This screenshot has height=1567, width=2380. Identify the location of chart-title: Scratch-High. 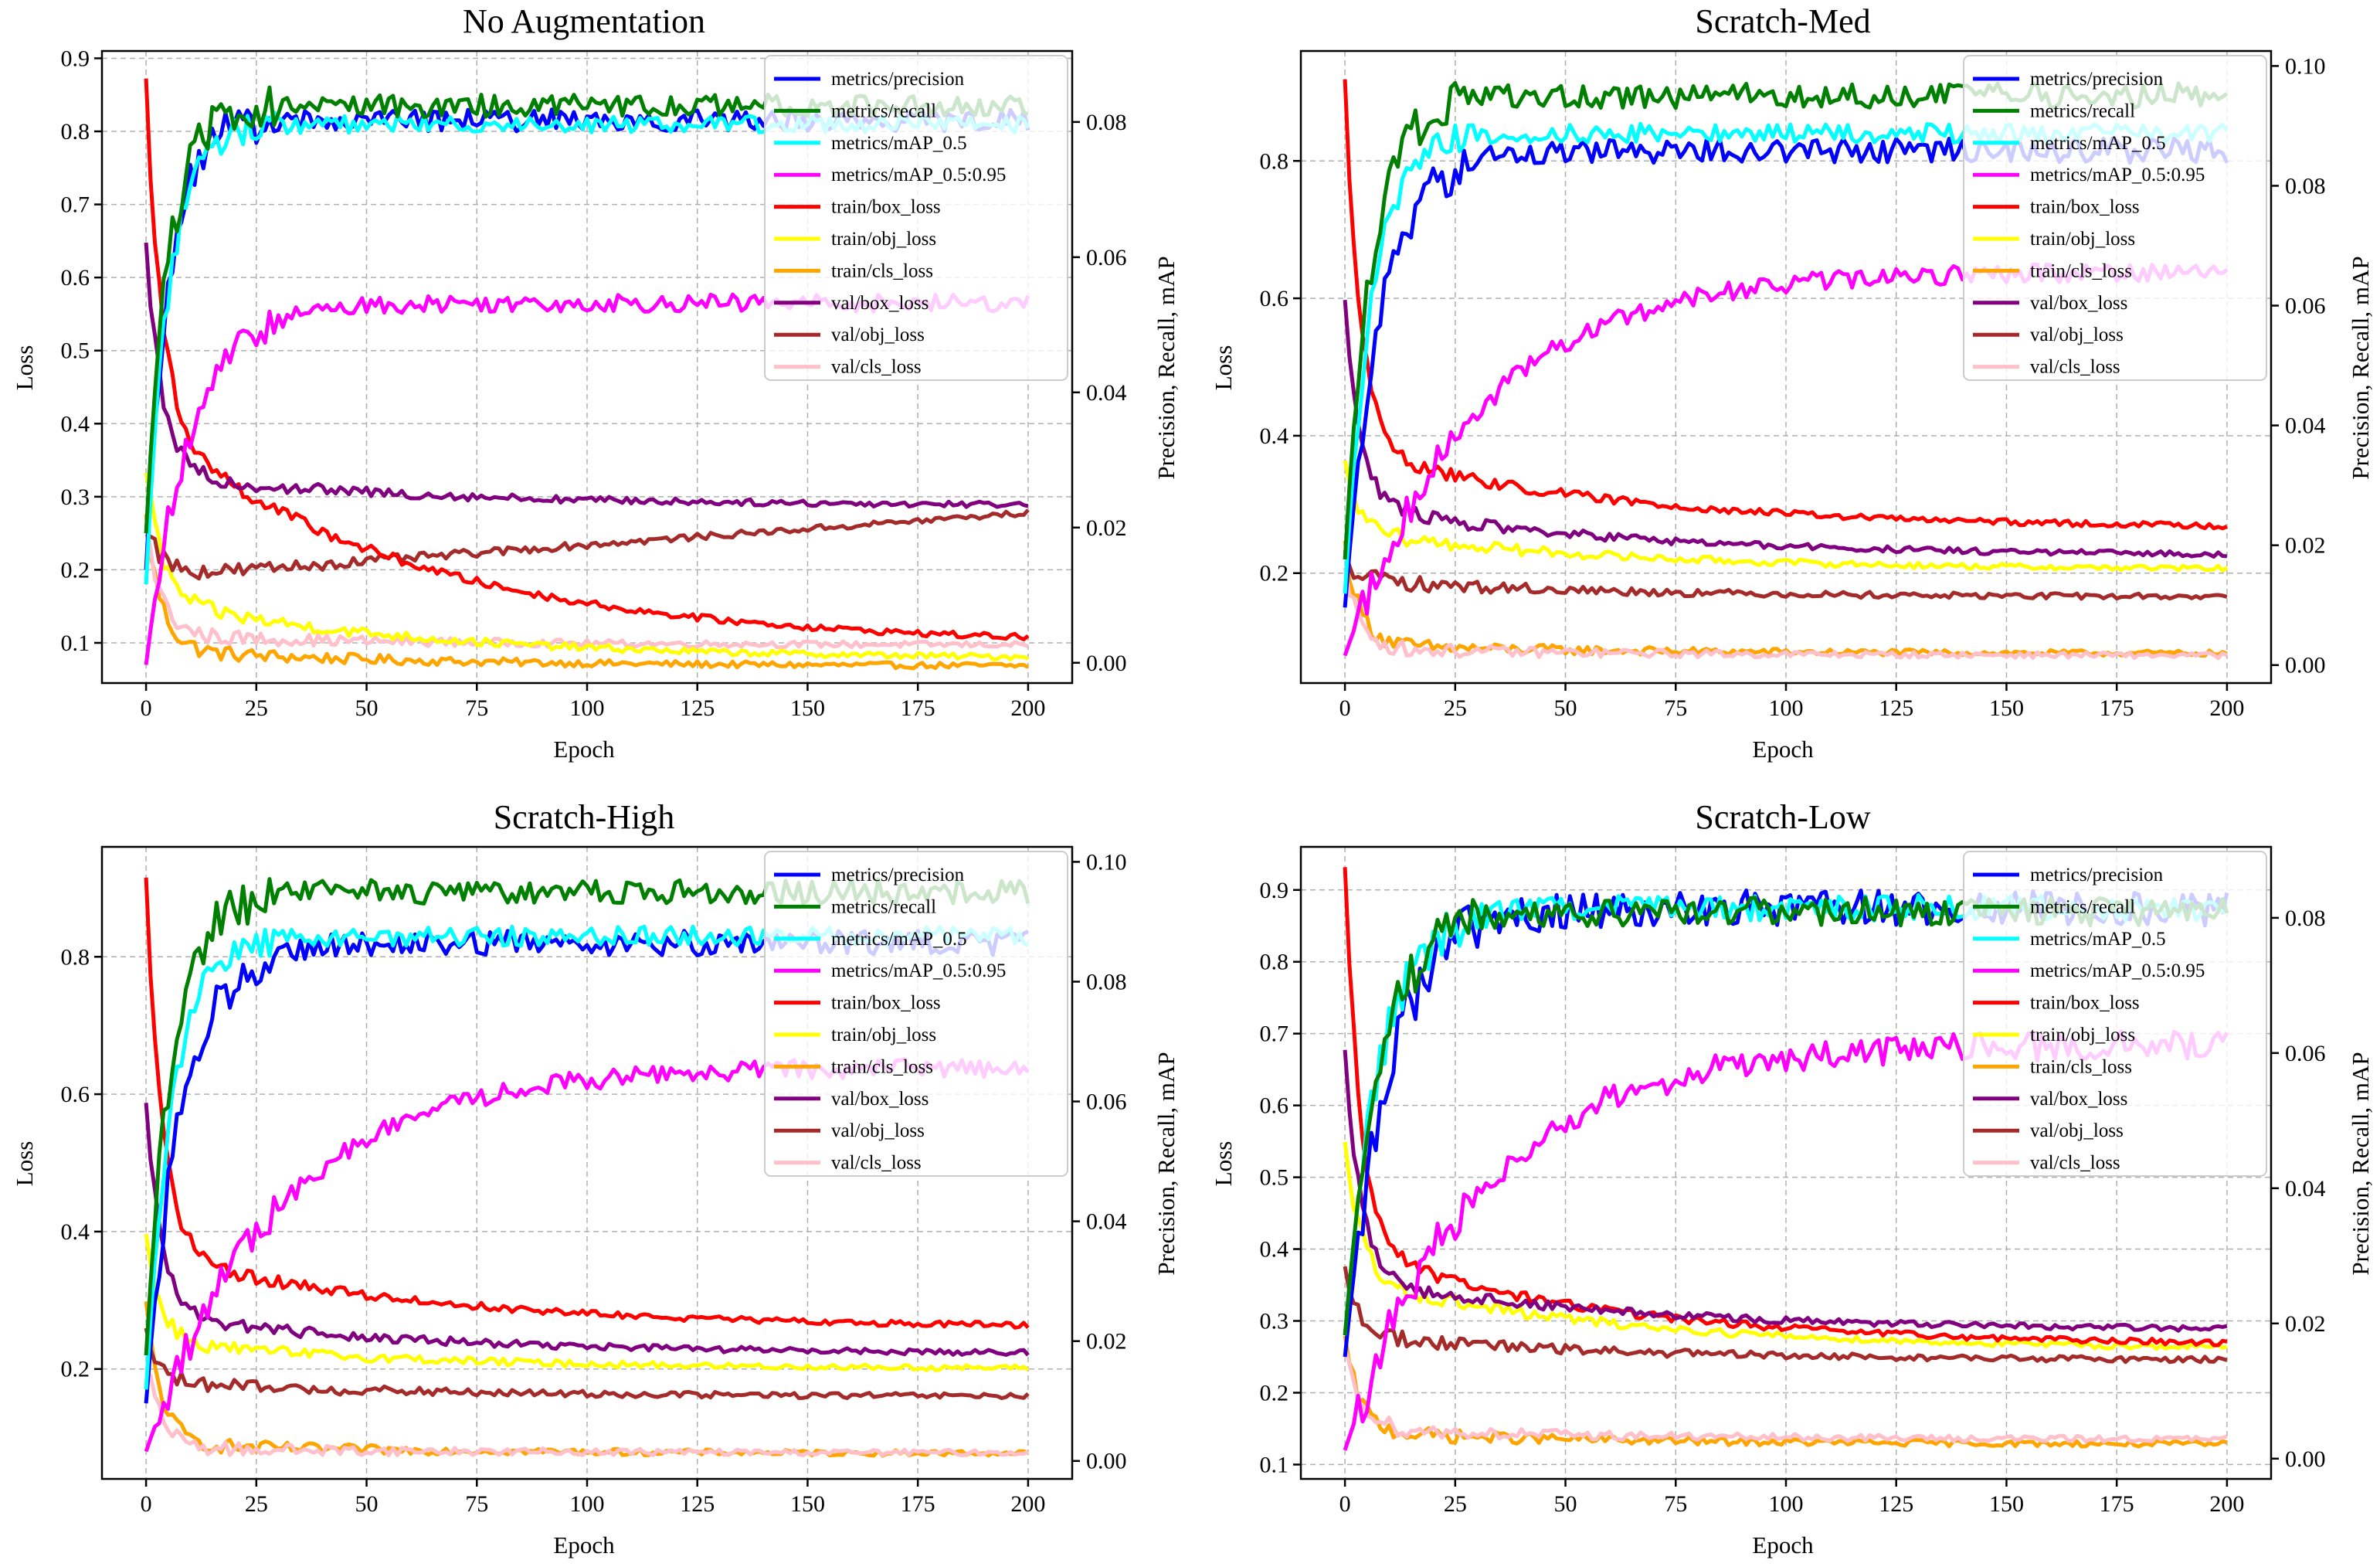
(585, 817).